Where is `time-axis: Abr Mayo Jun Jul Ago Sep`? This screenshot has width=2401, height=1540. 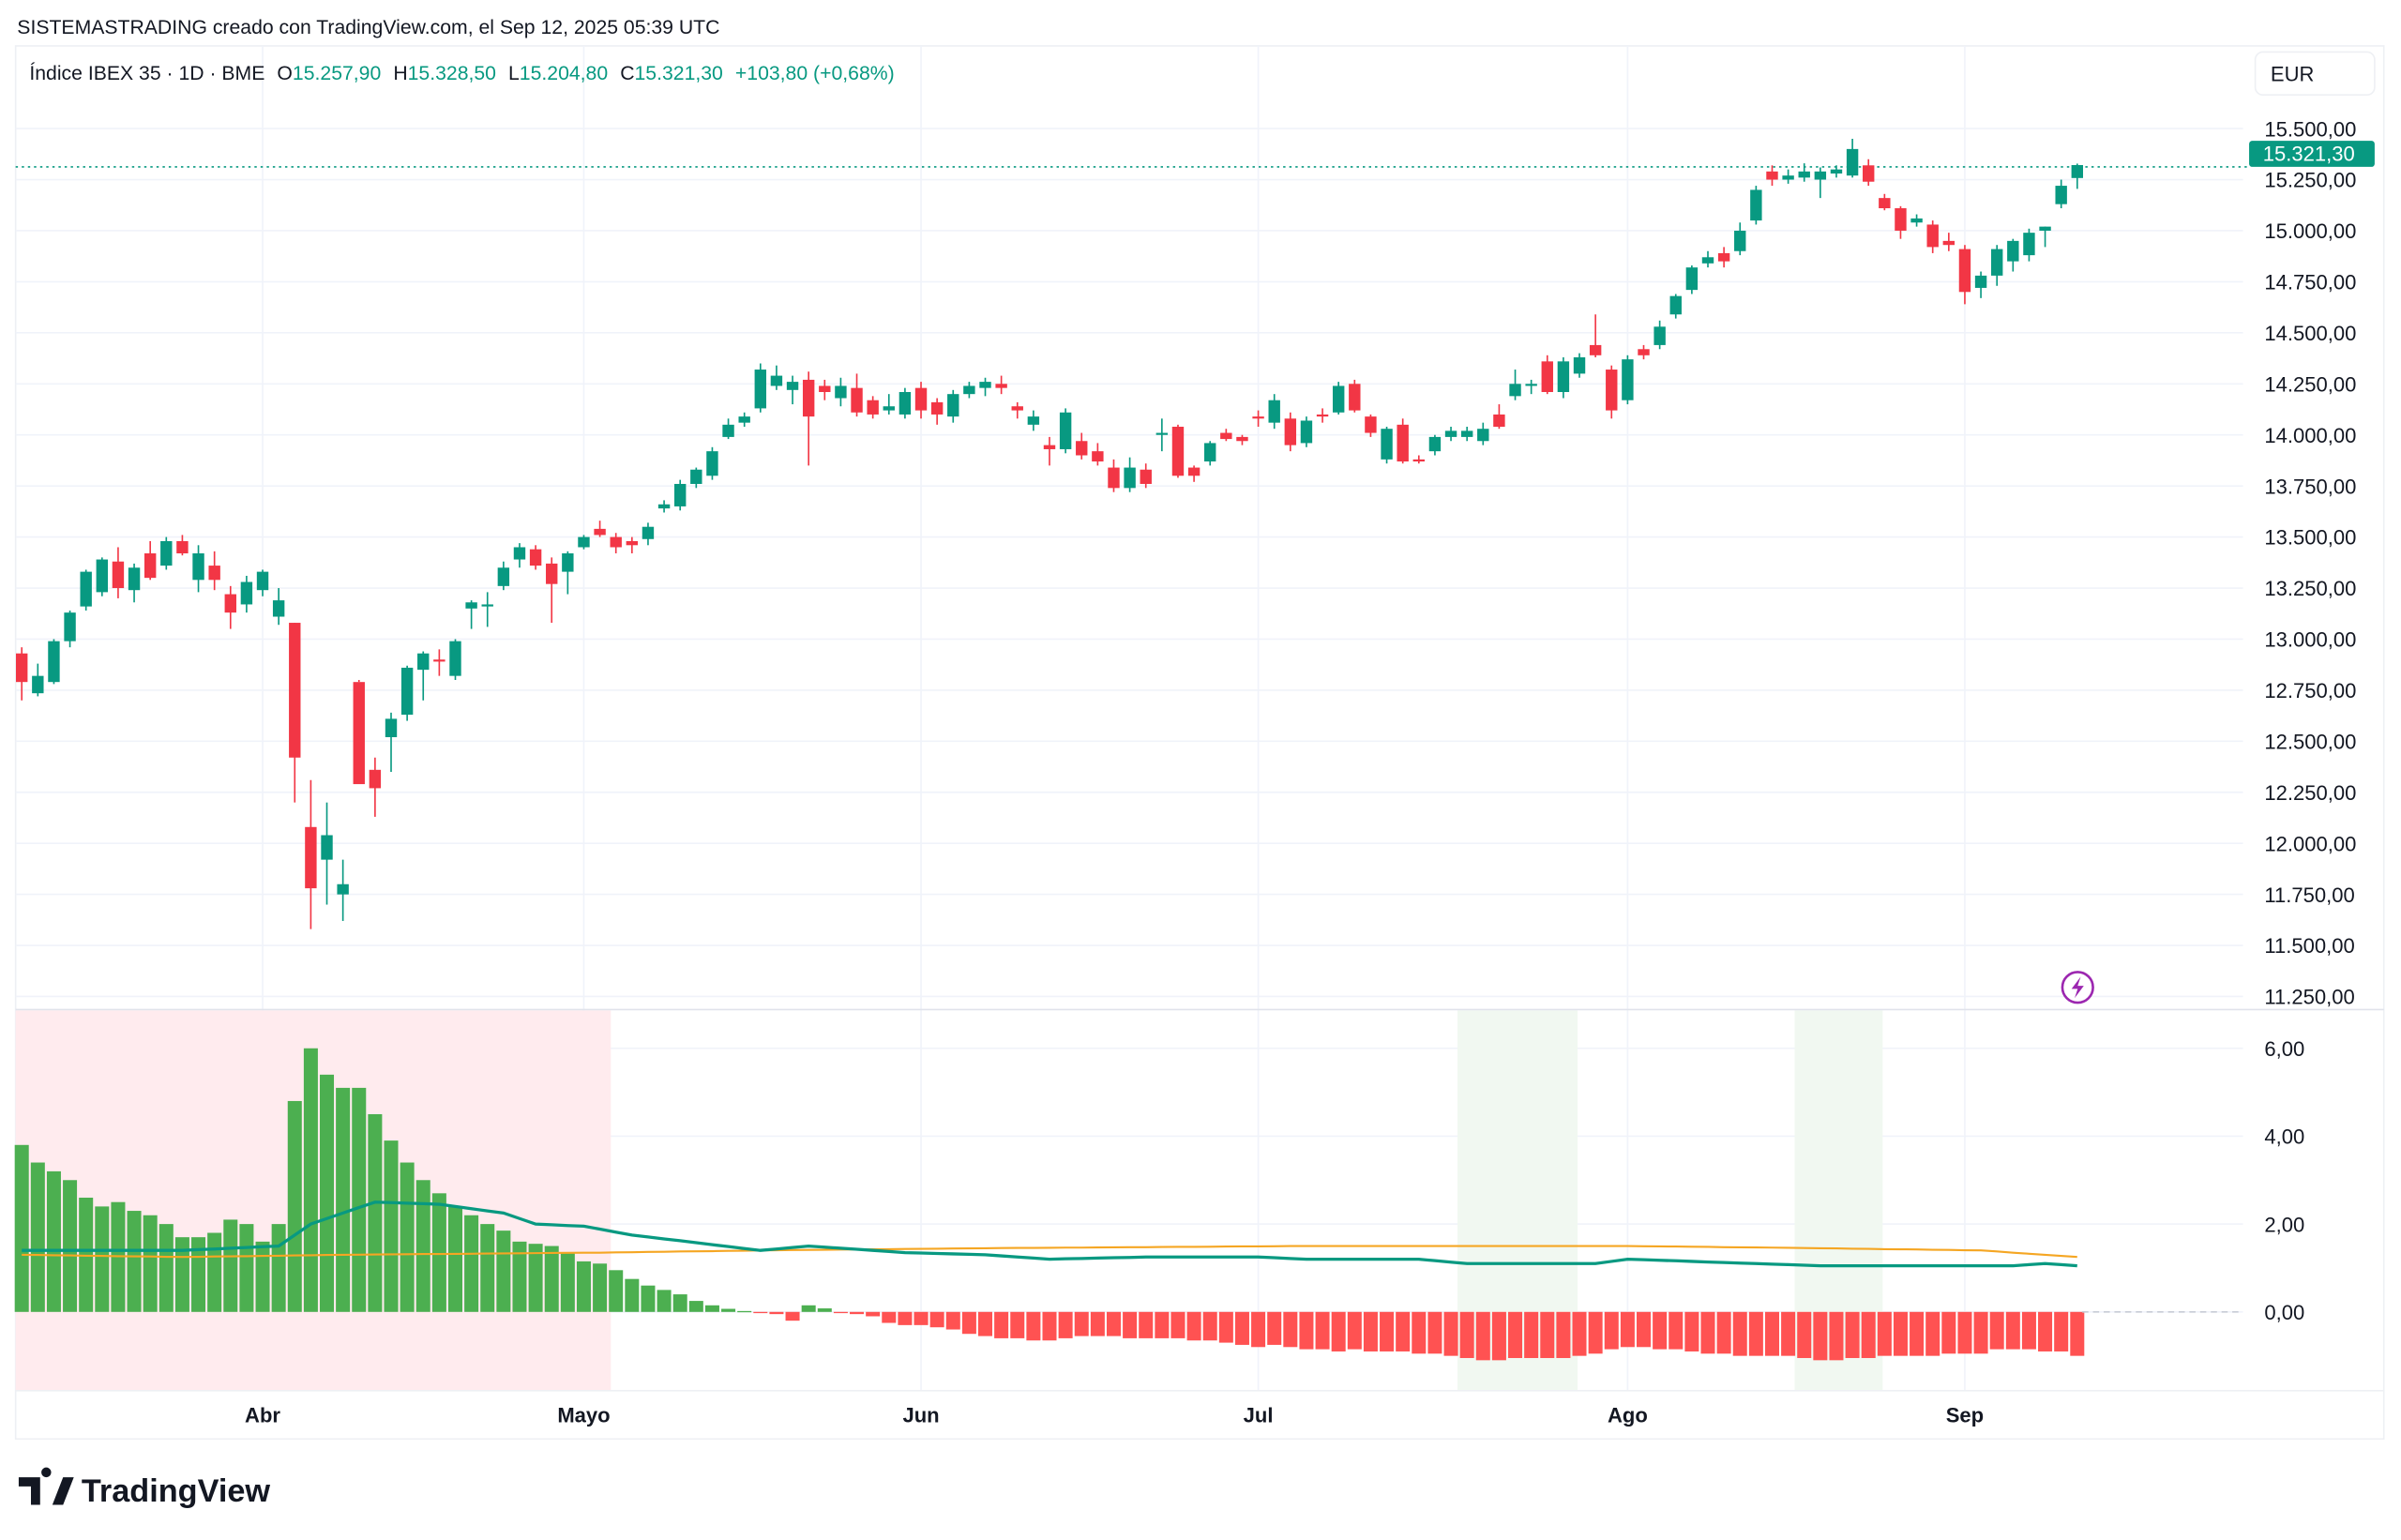 time-axis: Abr Mayo Jun Jul Ago Sep is located at coordinates (1114, 1415).